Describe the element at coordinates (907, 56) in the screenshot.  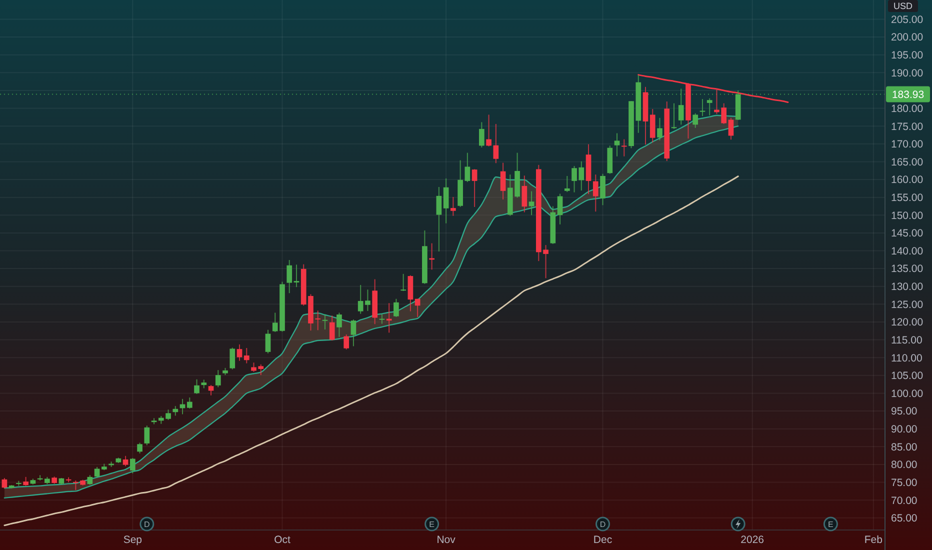
I see `y-tick-label: 195.00` at that location.